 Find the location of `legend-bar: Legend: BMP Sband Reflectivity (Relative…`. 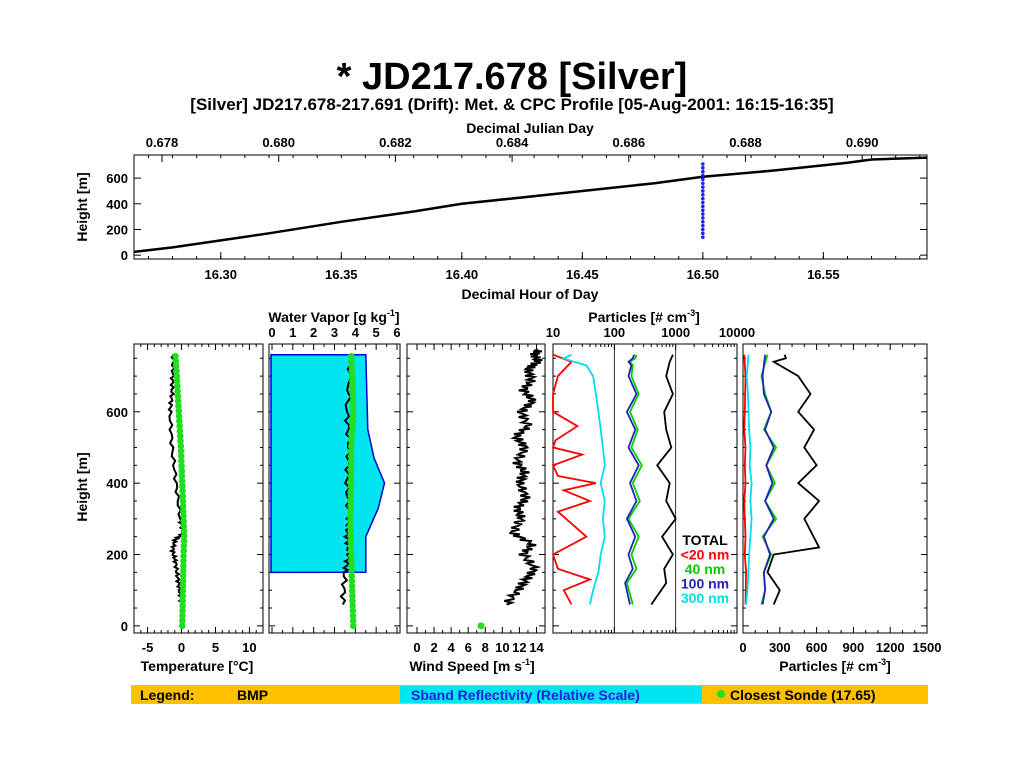

legend-bar: Legend: BMP Sband Reflectivity (Relative… is located at coordinates (529, 694).